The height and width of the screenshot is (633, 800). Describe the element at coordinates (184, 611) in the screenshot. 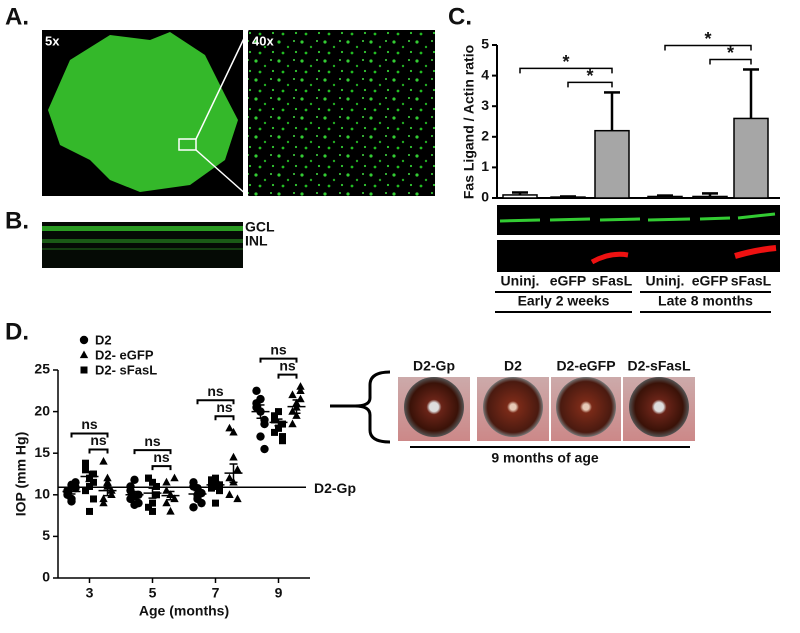

I see `x-axis-label: Age (months)` at that location.